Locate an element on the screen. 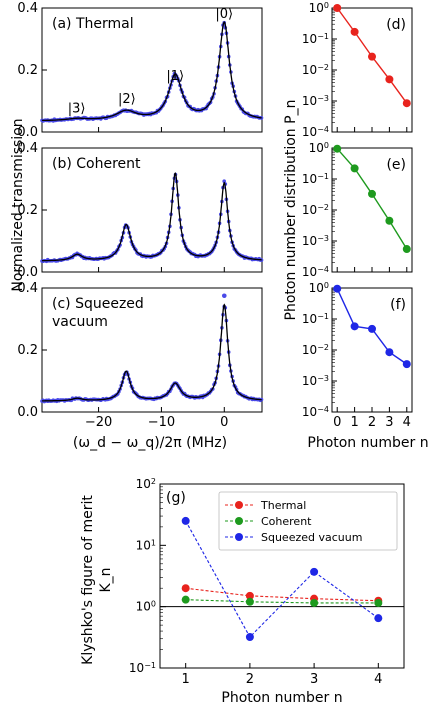  annotation-ket: |3⟩ is located at coordinates (77, 109).